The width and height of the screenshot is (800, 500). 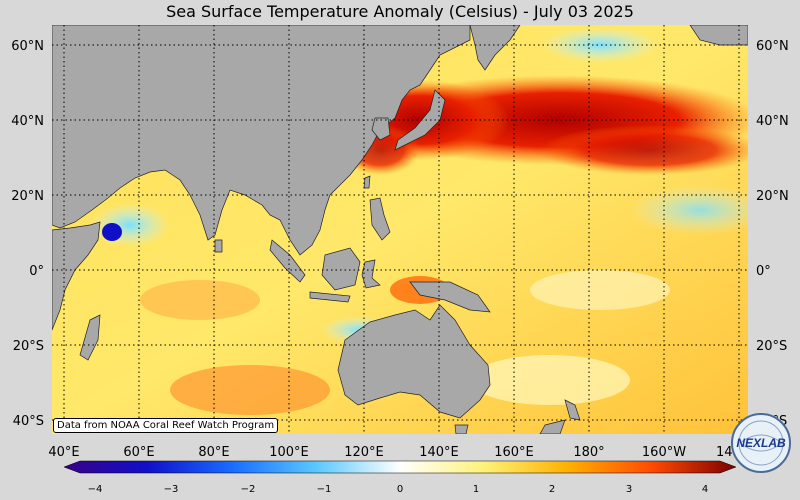 What do you see at coordinates (400, 467) in the screenshot?
I see `colorbar-gradient` at bounding box center [400, 467].